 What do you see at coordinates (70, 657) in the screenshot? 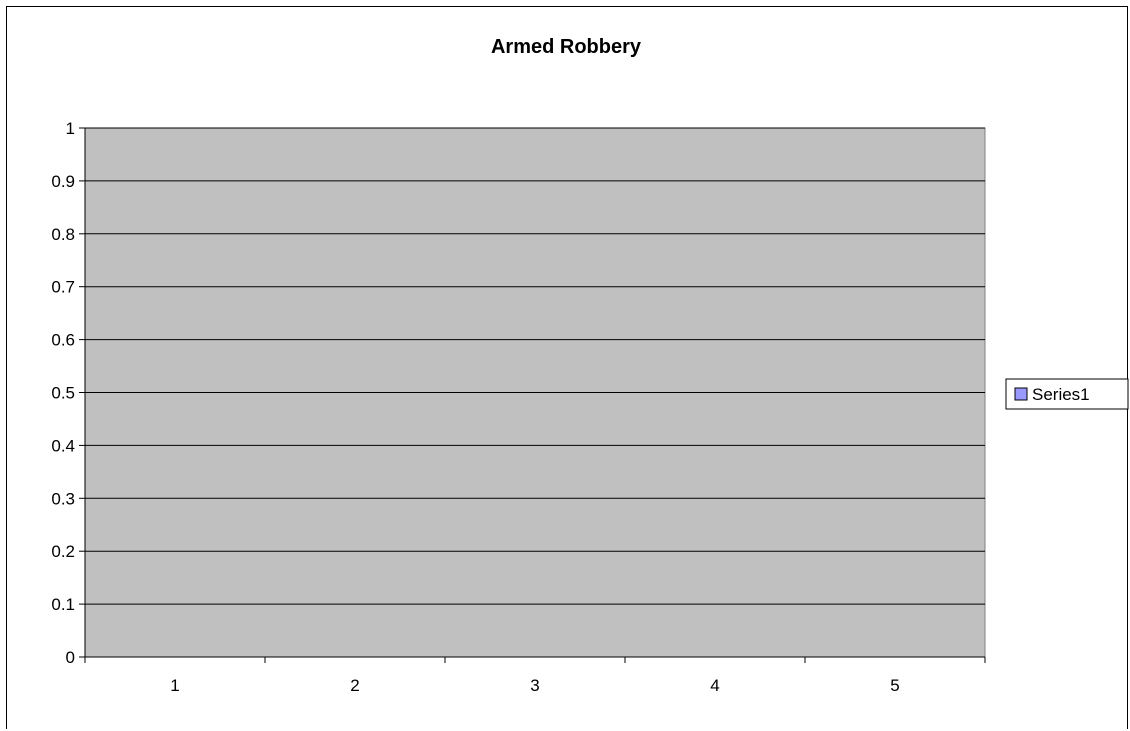
I see `y-tick-label: 0` at bounding box center [70, 657].